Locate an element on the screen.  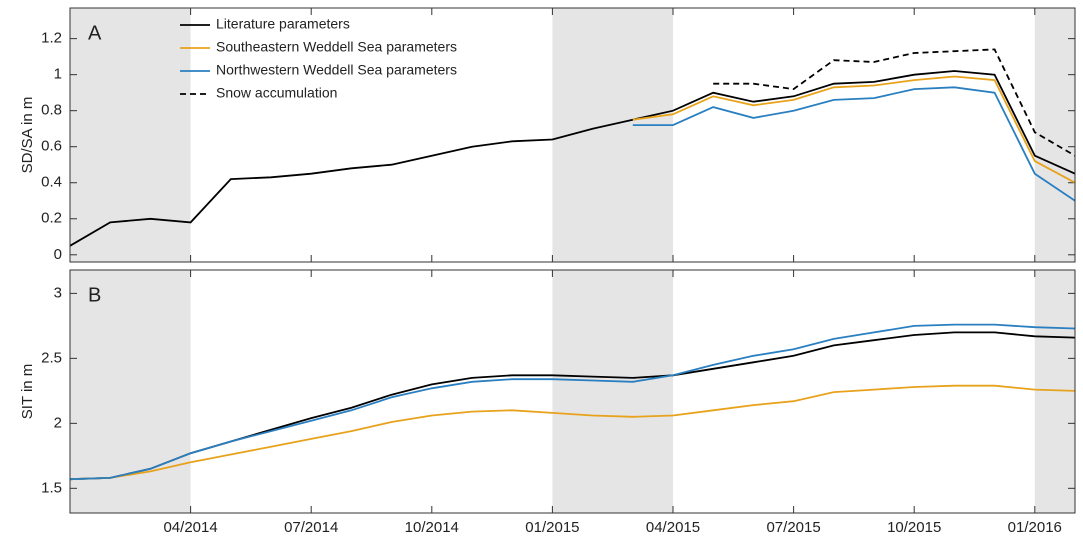
x-tick-label: 07/2015 is located at coordinates (793, 527).